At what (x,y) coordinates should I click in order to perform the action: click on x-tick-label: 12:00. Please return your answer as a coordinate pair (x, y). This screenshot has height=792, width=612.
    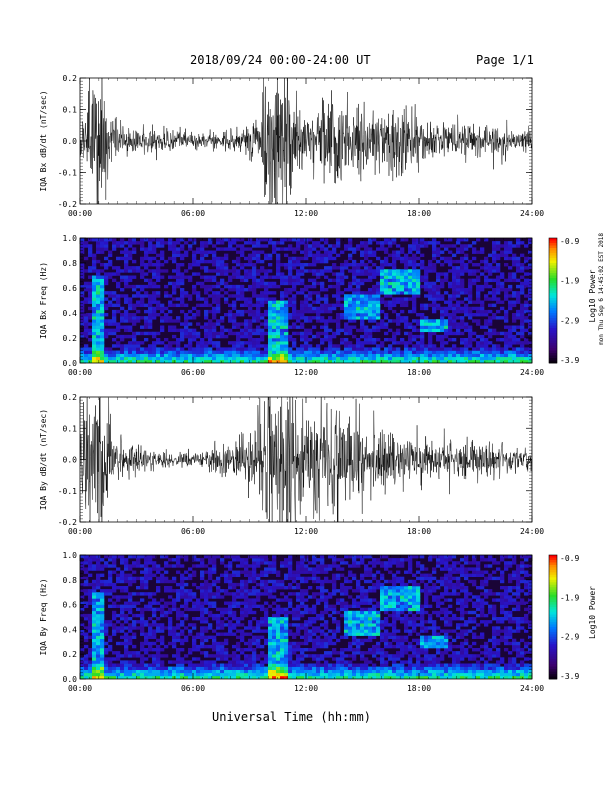
    Looking at the image, I should click on (306, 372).